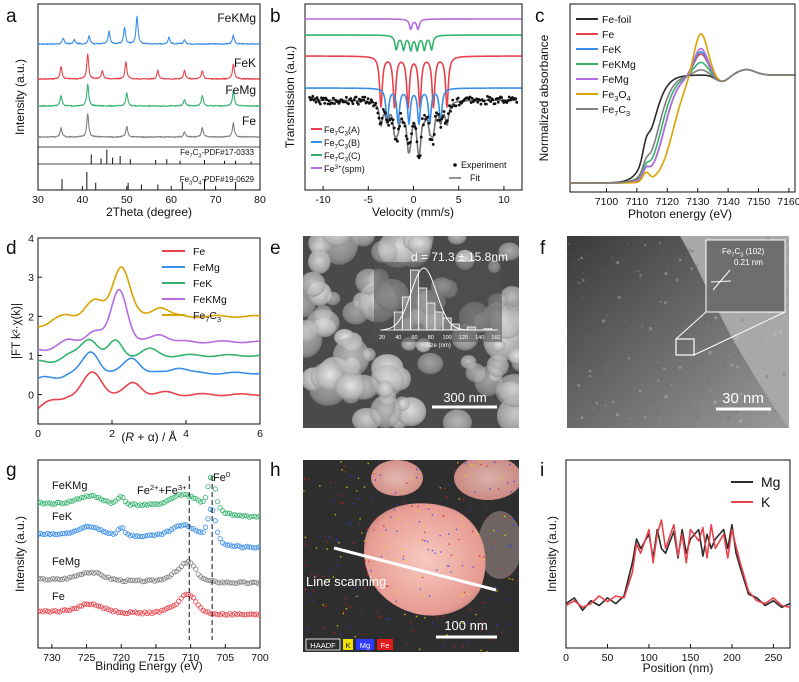 The height and width of the screenshot is (682, 799). I want to click on x-tick-label: 700, so click(260, 658).